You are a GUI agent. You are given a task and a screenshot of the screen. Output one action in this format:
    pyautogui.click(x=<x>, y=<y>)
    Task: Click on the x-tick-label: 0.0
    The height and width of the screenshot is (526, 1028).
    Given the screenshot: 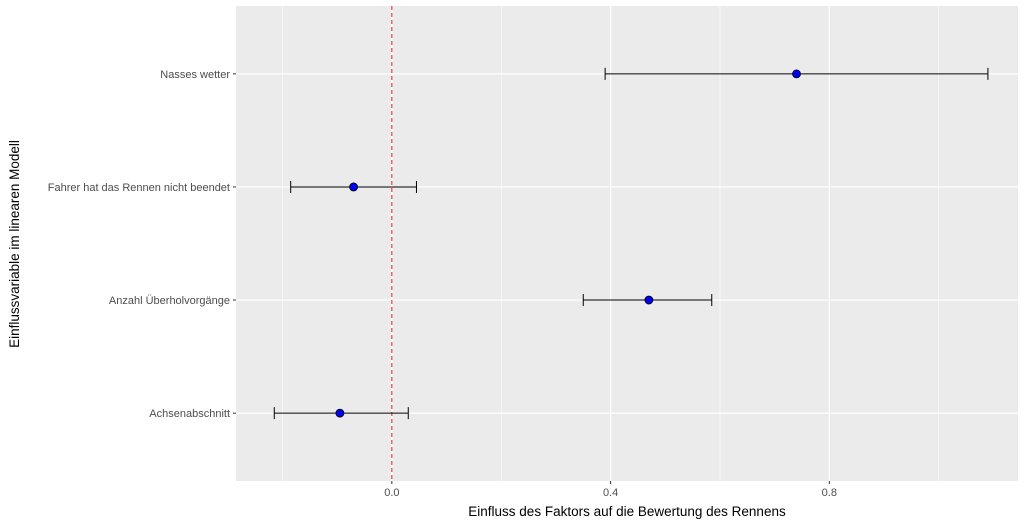 What is the action you would take?
    pyautogui.click(x=391, y=493)
    